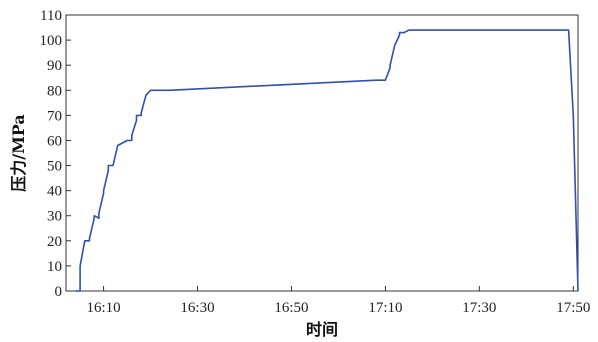  Describe the element at coordinates (54, 242) in the screenshot. I see `y-tick-label: 20` at that location.